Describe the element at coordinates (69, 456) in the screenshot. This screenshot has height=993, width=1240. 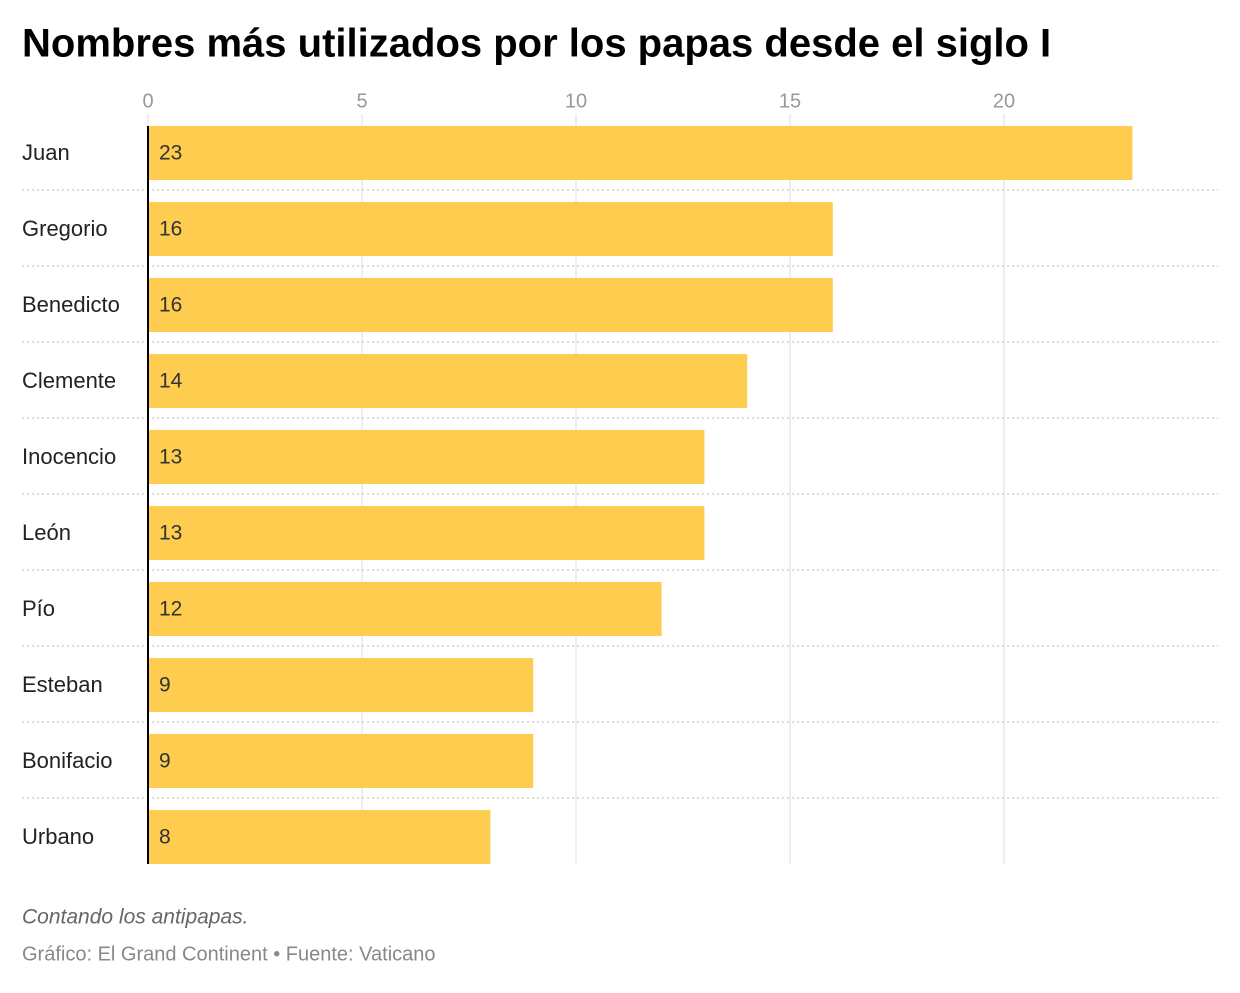
I see `y-tick-label: Inocencio` at that location.